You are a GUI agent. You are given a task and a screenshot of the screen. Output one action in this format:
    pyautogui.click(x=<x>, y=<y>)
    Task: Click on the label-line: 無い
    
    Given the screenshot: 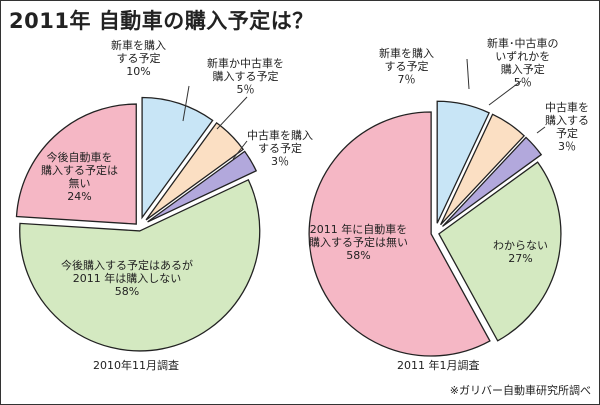 What is the action you would take?
    pyautogui.click(x=79, y=183)
    